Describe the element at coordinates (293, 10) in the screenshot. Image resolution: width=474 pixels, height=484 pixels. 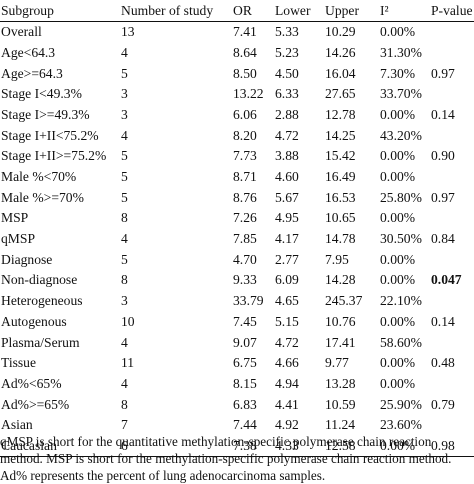
I see `column-header: Lower` at that location.